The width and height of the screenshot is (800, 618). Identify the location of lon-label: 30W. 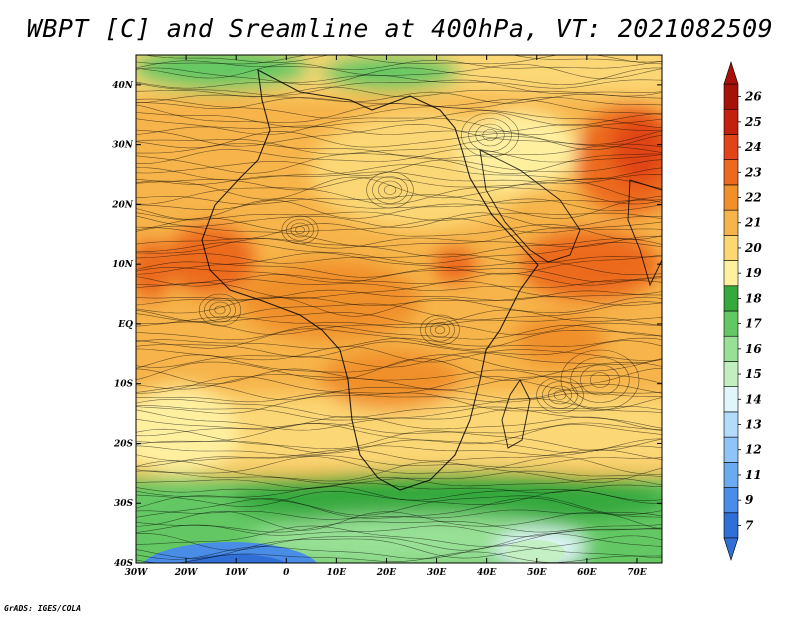
(137, 573).